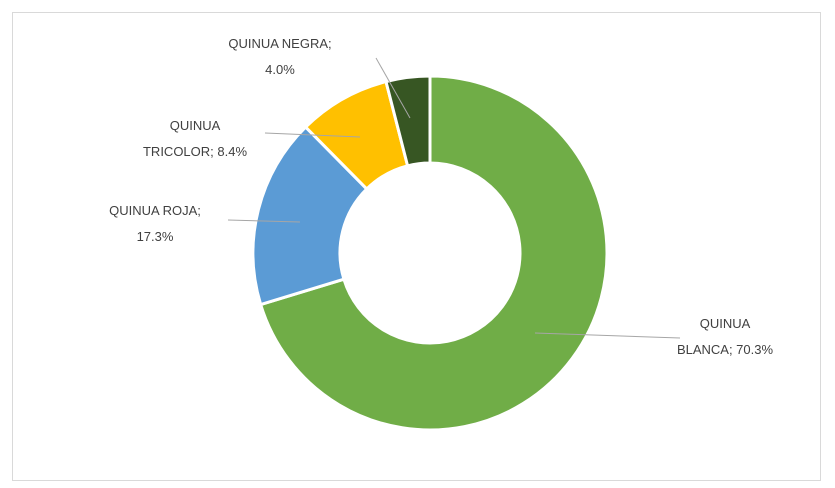 Image resolution: width=835 pixels, height=488 pixels. Describe the element at coordinates (155, 236) in the screenshot. I see `data-label-line: 17.3%` at that location.